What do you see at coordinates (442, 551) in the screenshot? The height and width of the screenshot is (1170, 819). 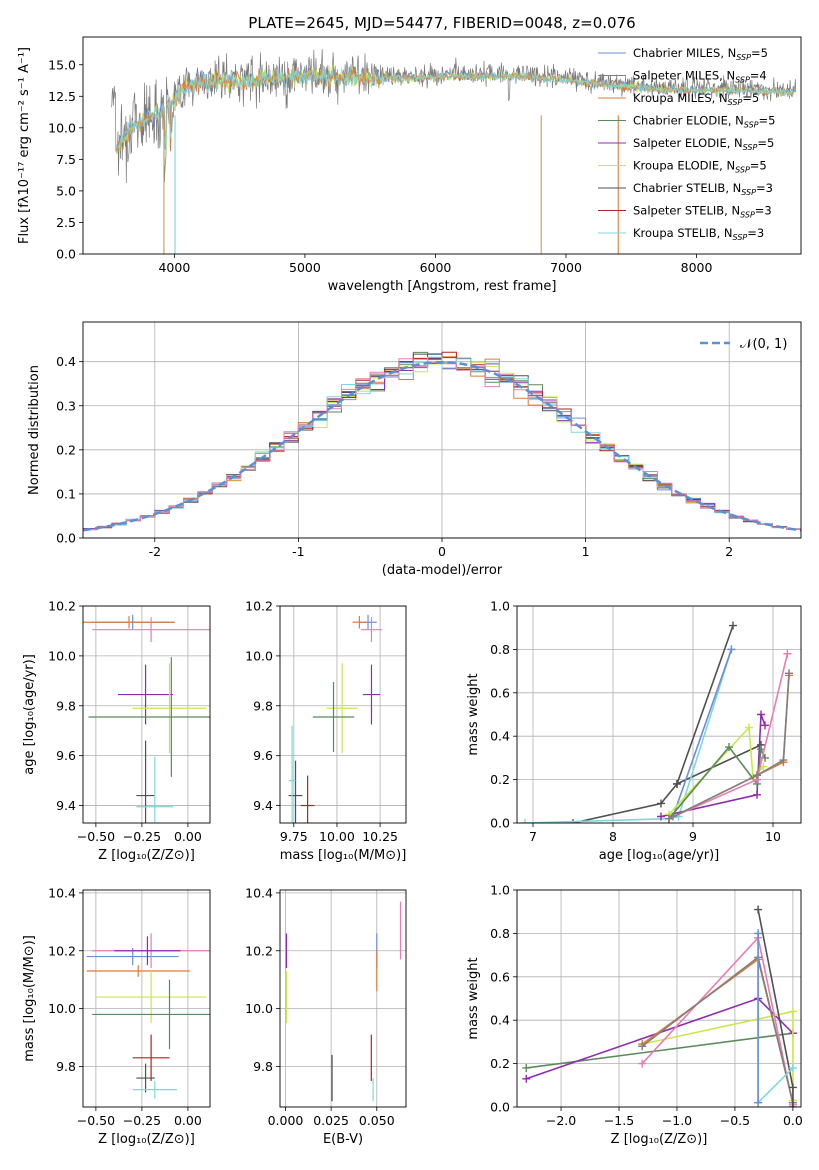 I see `x-tick-label: 0` at bounding box center [442, 551].